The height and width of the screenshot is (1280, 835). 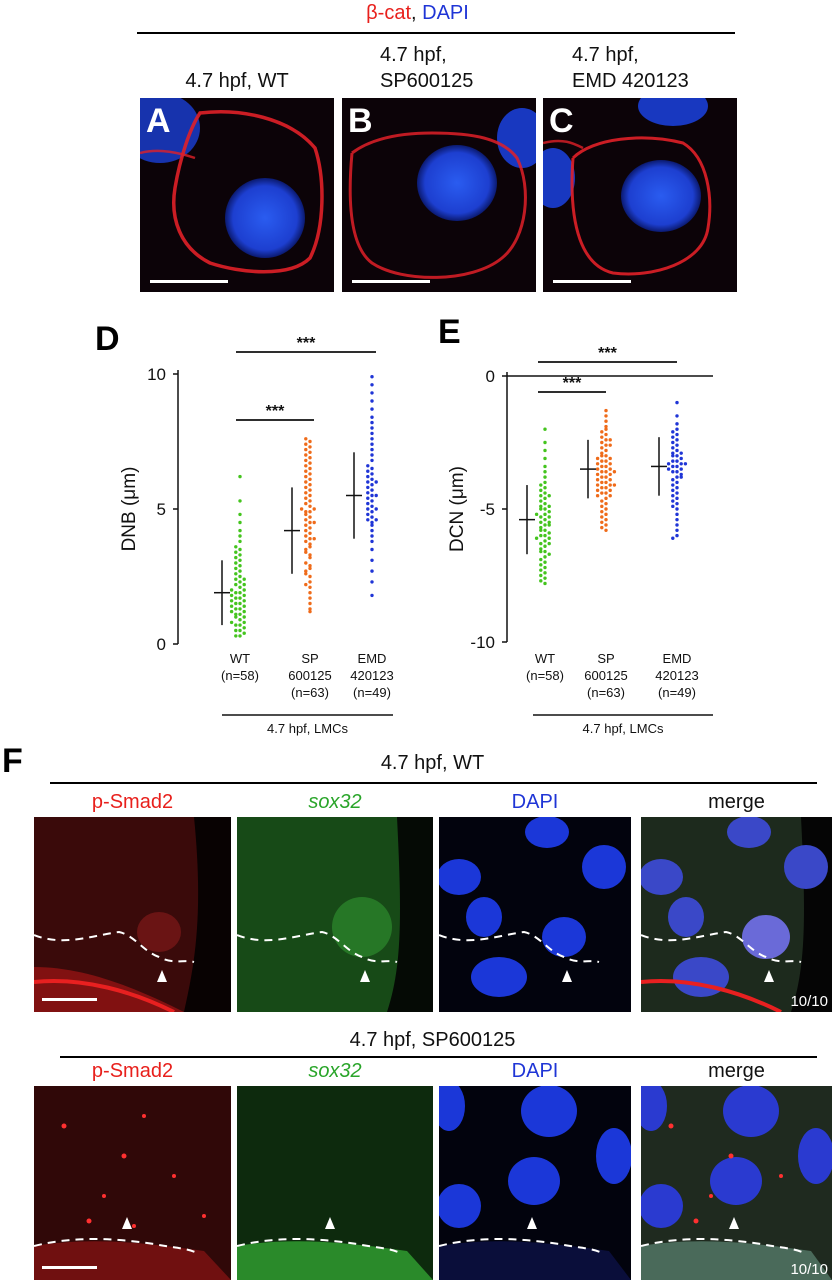 I want to click on col-label-sox32: sox32, so click(x=335, y=802).